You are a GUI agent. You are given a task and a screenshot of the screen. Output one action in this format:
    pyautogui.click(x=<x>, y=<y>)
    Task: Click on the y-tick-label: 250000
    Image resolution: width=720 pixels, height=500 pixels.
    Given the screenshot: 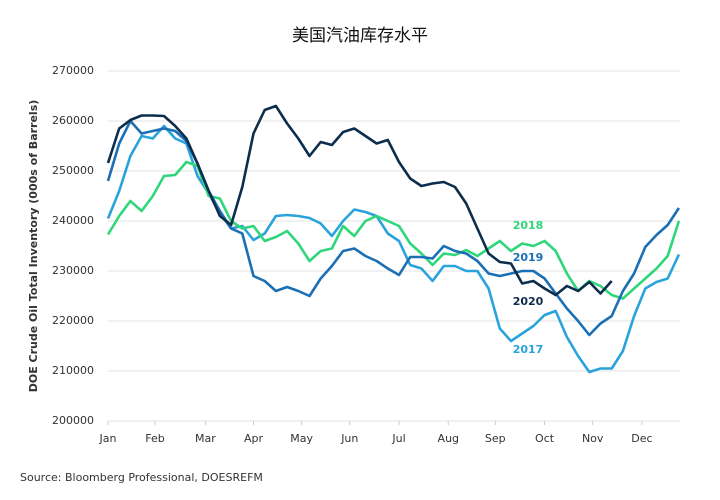 What is the action you would take?
    pyautogui.click(x=73, y=170)
    